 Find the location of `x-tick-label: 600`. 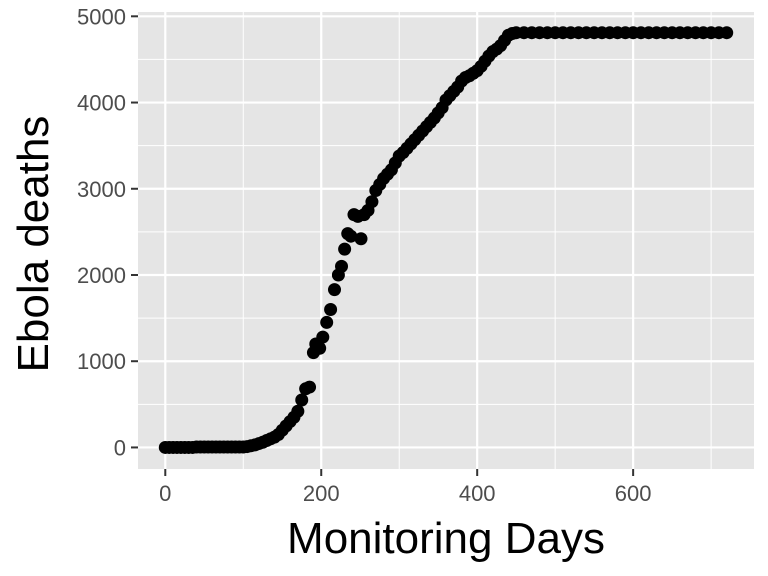

x-tick-label: 600 is located at coordinates (633, 493).